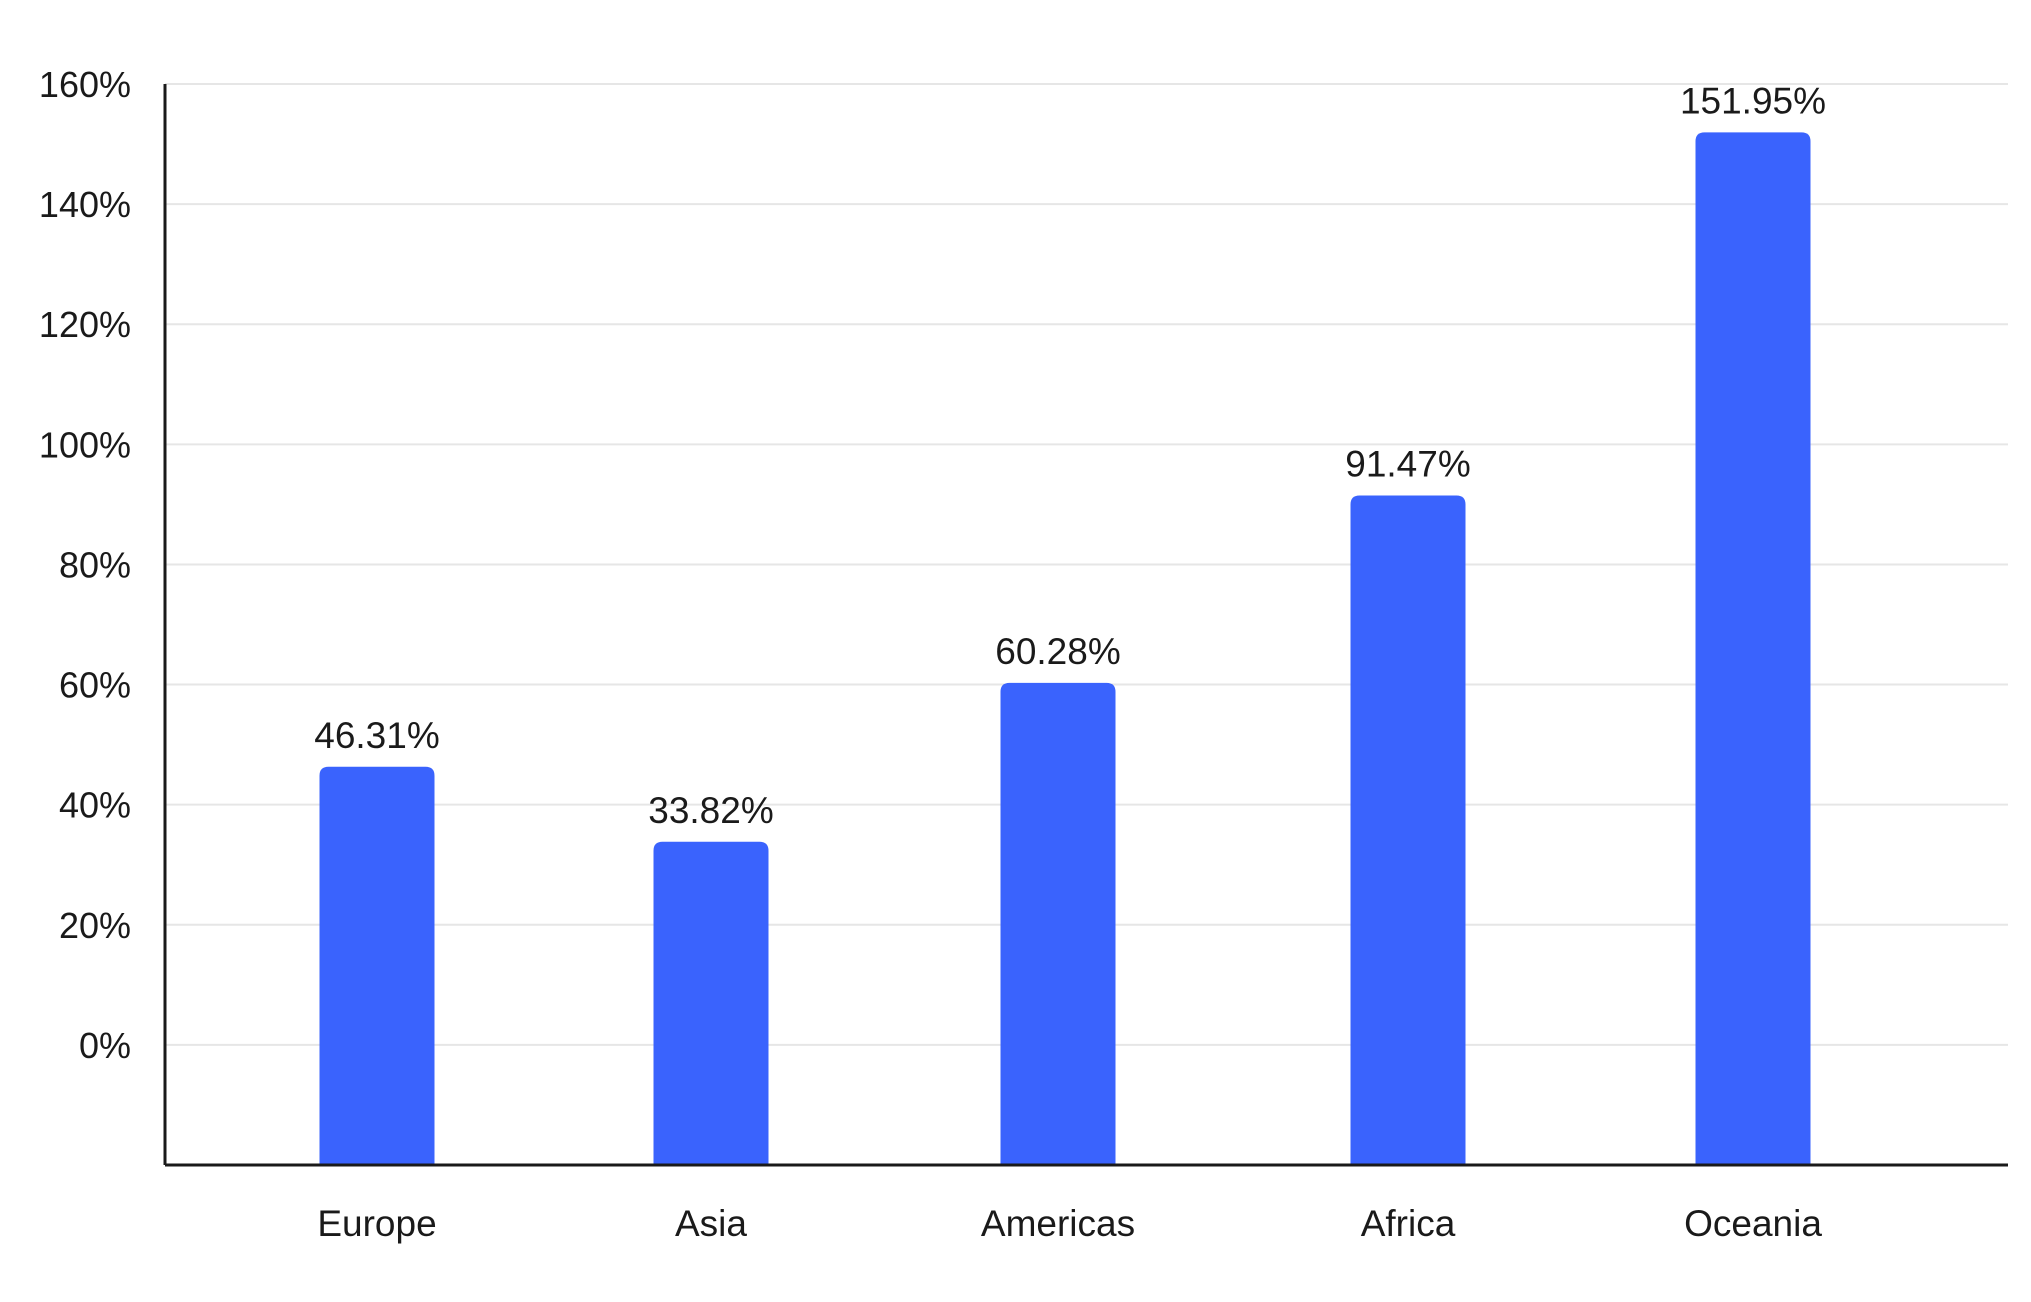 This screenshot has height=1302, width=2031. I want to click on x-tick-label: Asia, so click(711, 1223).